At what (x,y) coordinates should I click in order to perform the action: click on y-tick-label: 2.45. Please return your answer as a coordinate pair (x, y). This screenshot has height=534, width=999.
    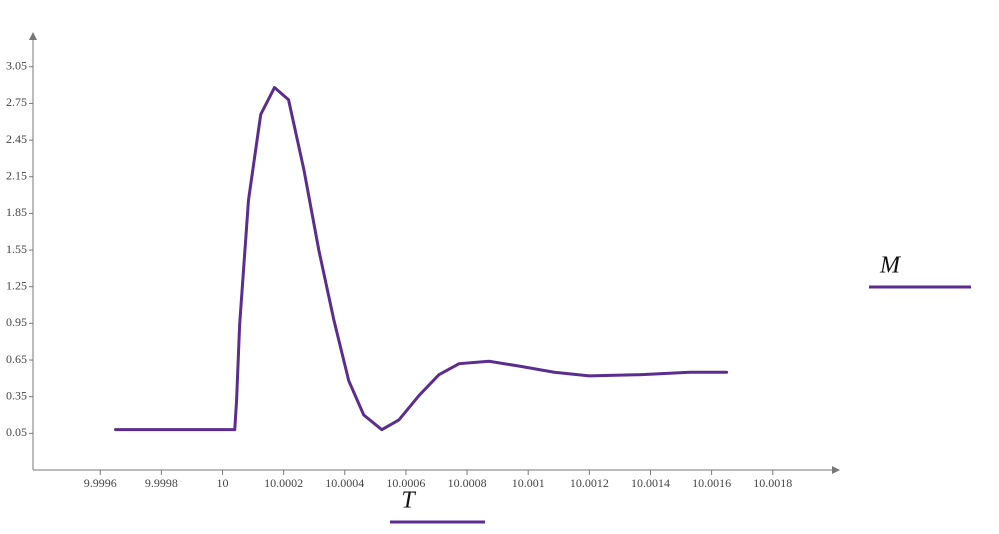
    Looking at the image, I should click on (16, 139).